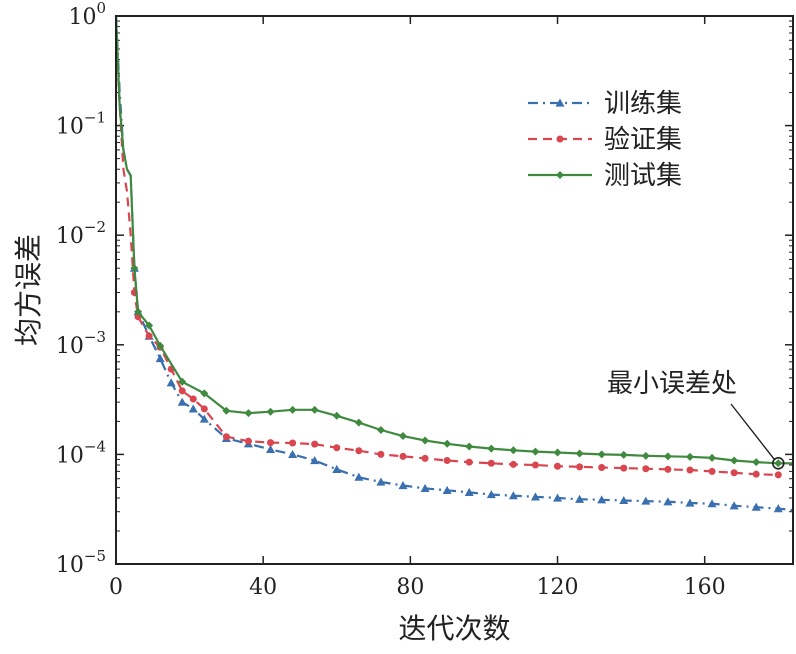  What do you see at coordinates (81, 343) in the screenshot?
I see `y-tick-label: 10⁻³` at bounding box center [81, 343].